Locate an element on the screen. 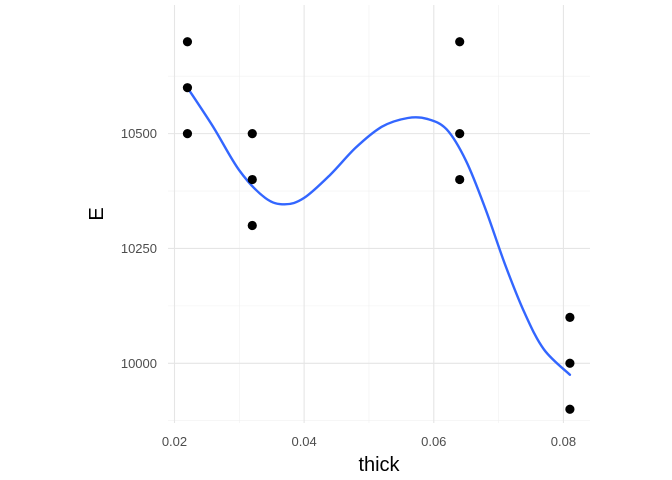 This screenshot has width=672, height=480. y-tick-label: 10000 is located at coordinates (139, 363).